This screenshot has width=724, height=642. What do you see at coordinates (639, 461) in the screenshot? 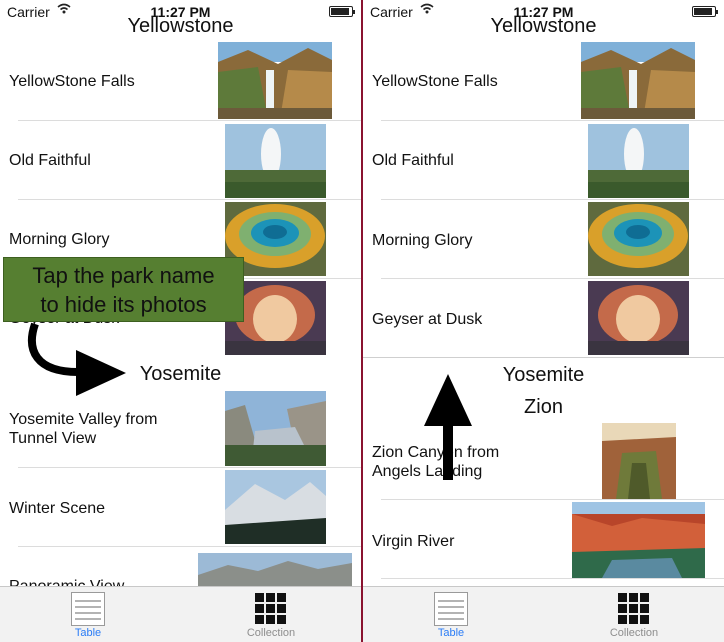
I see `canyon-photo` at bounding box center [639, 461].